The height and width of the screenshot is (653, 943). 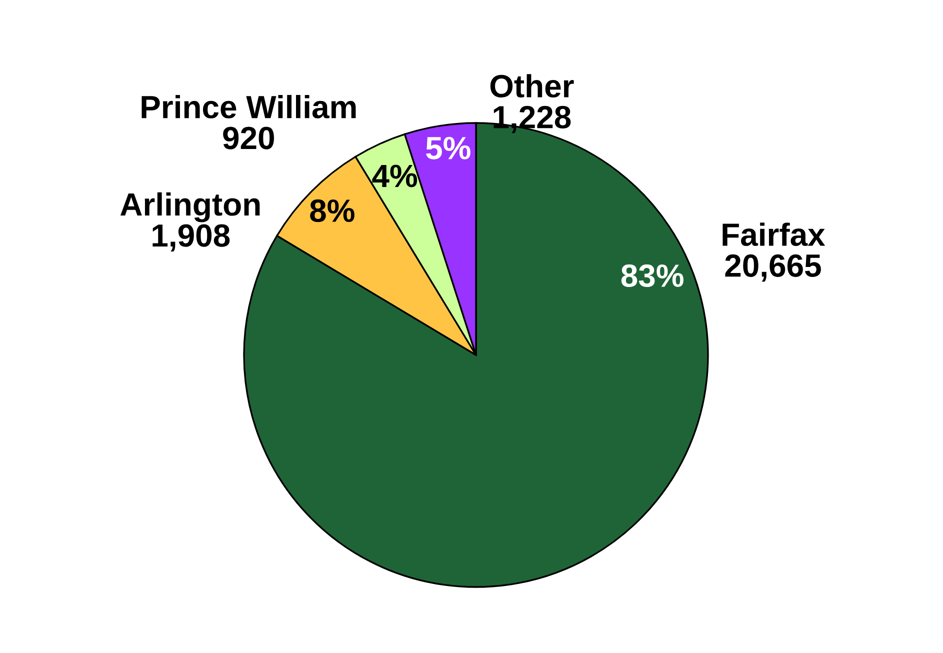 What do you see at coordinates (532, 120) in the screenshot?
I see `data-label: 1,228` at bounding box center [532, 120].